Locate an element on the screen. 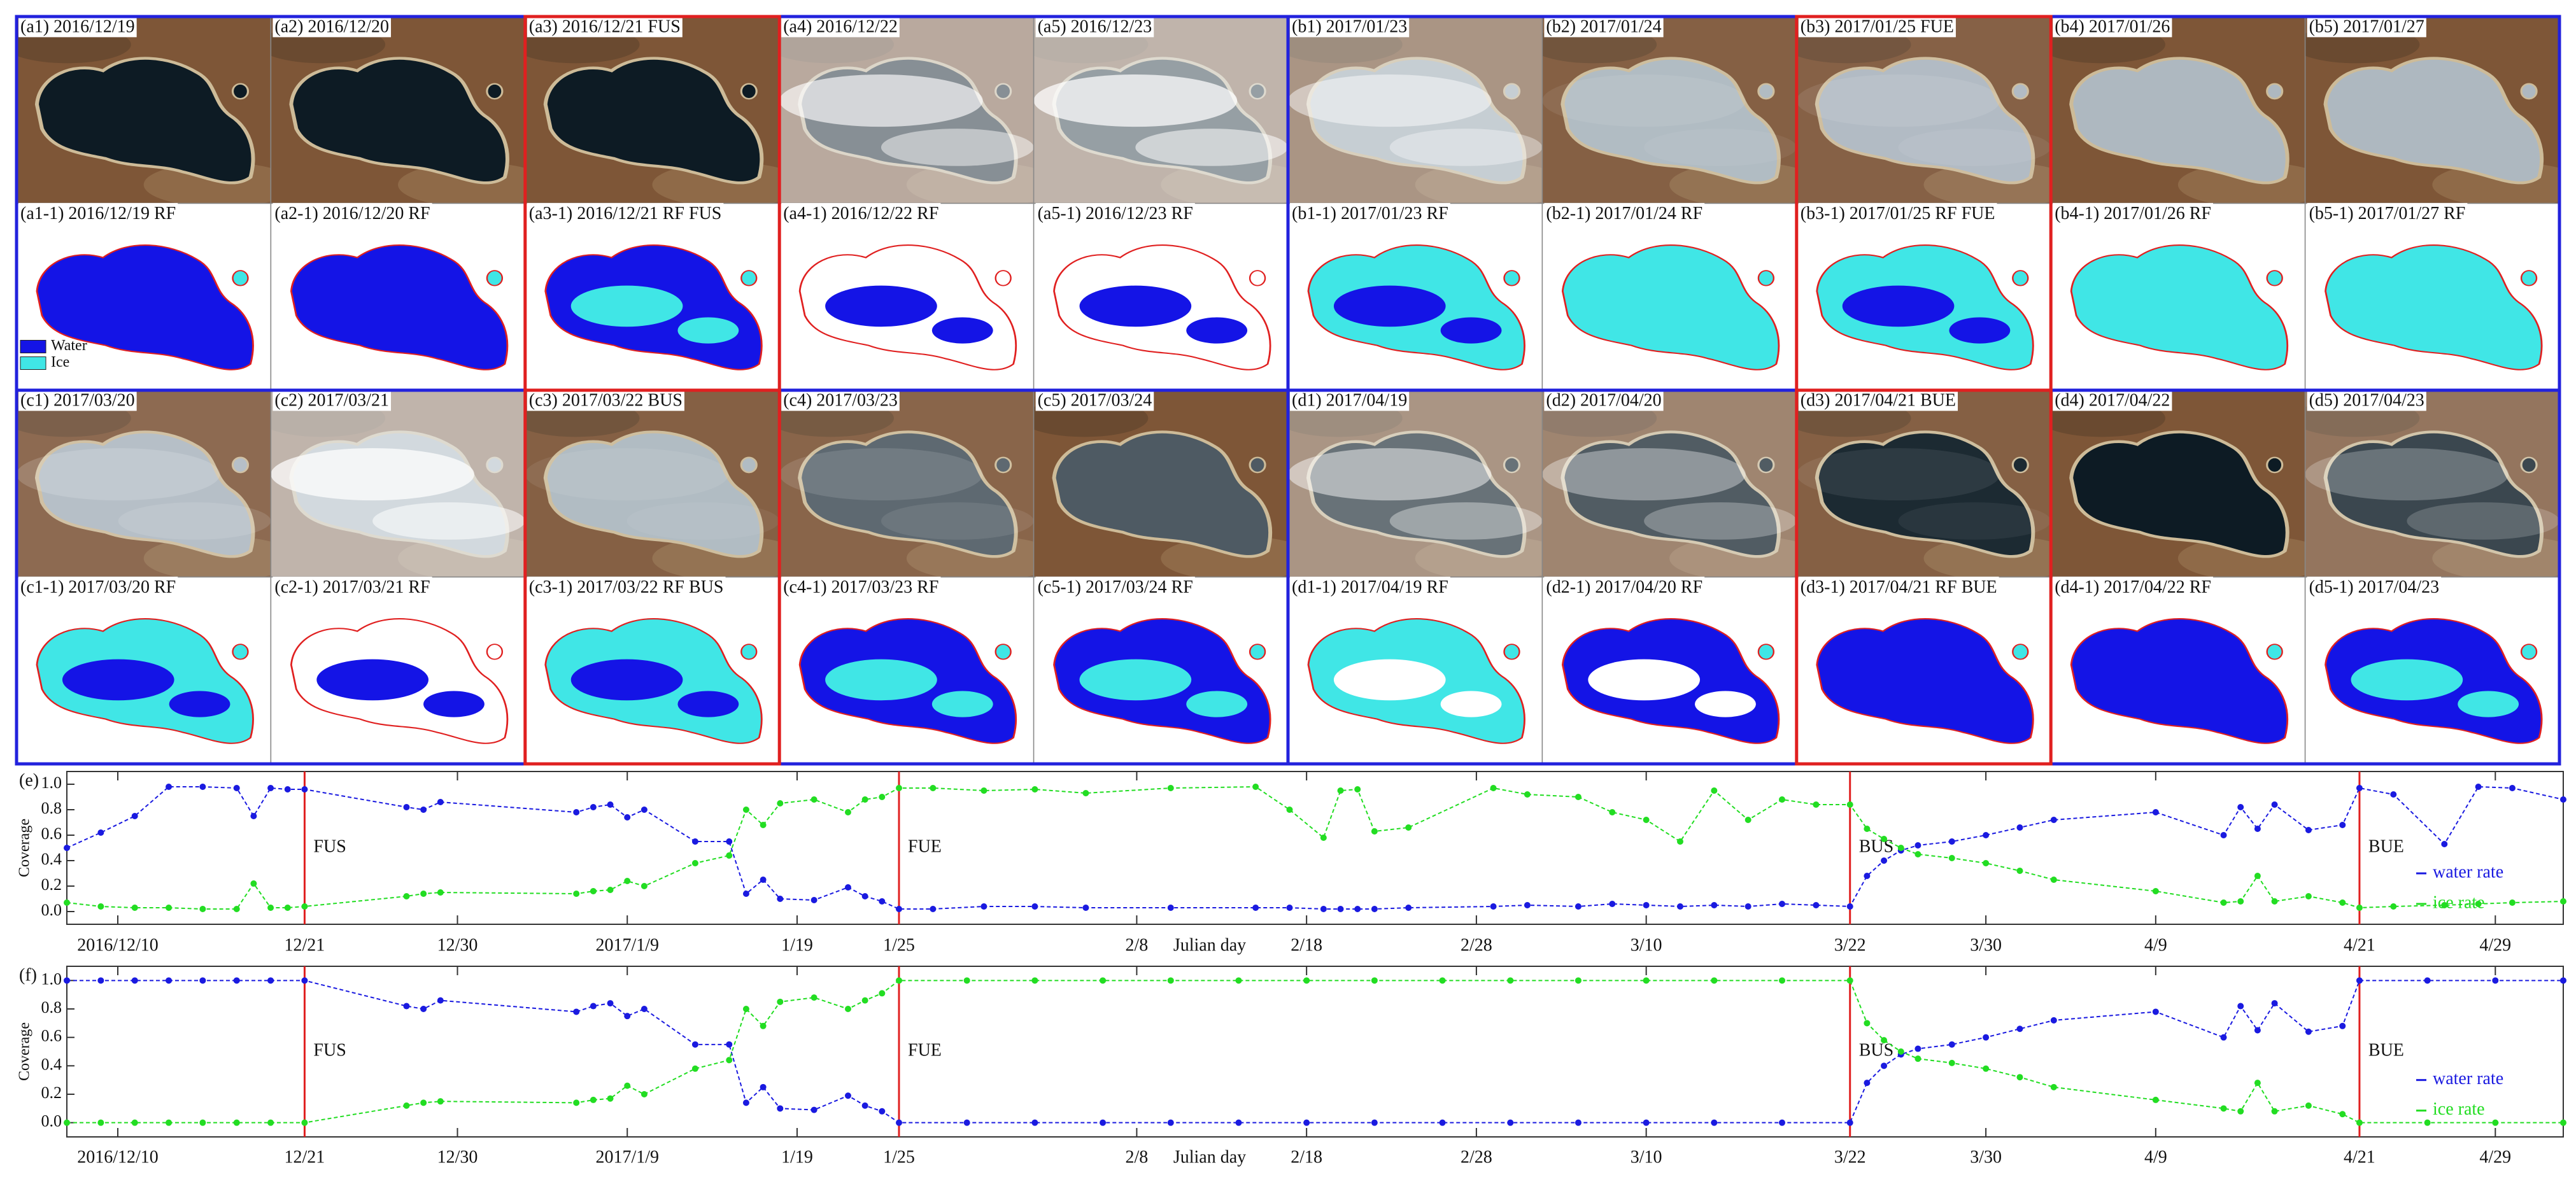 The height and width of the screenshot is (1184, 2576). panel-label: (b4) 2017/01/26 is located at coordinates (2112, 27).